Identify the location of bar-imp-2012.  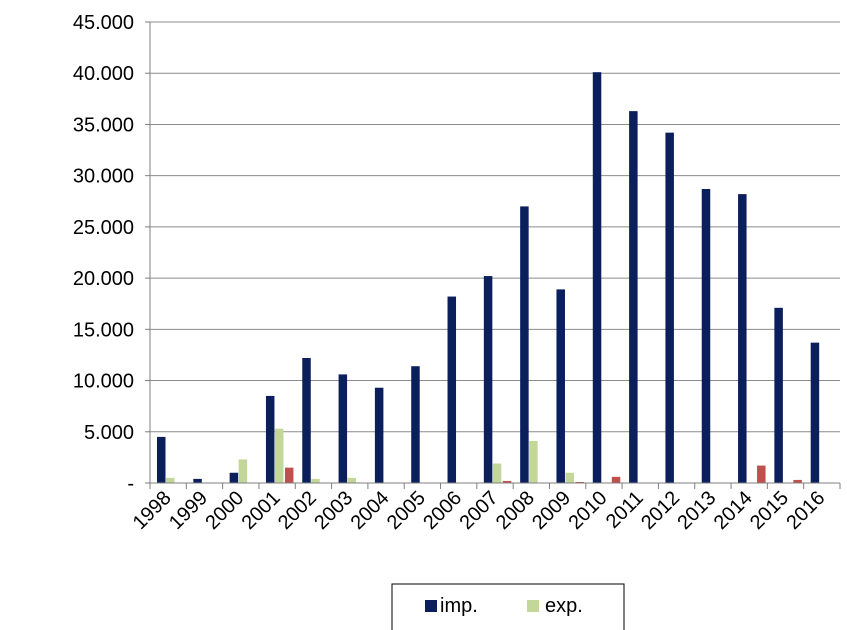
(669, 307).